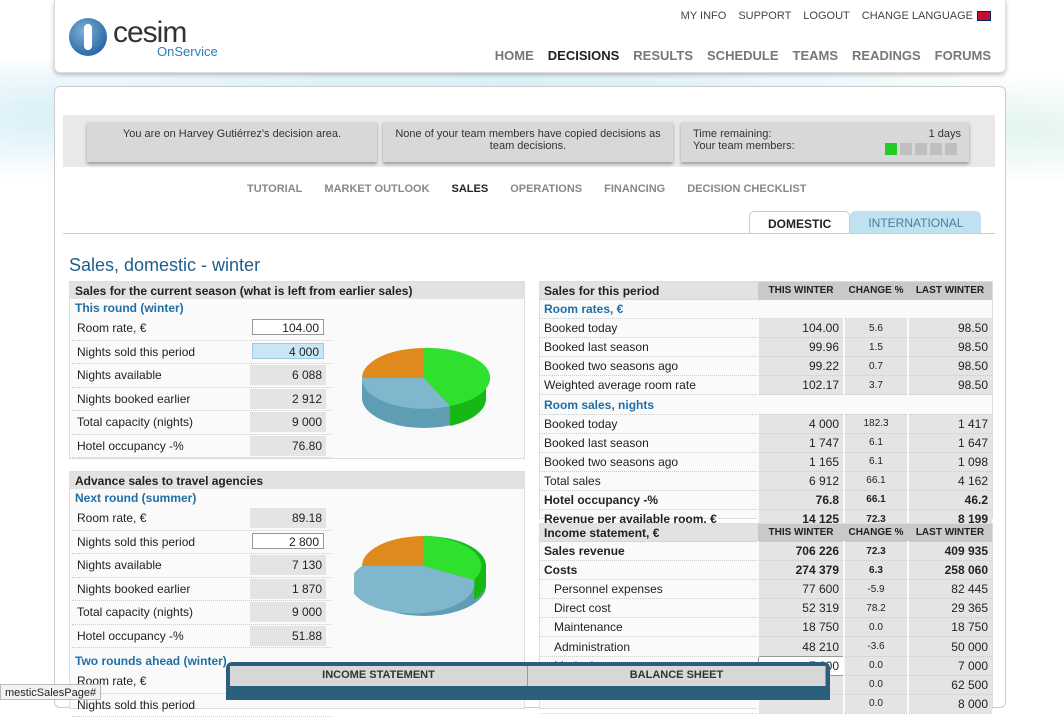 The width and height of the screenshot is (1064, 717). What do you see at coordinates (288, 541) in the screenshot?
I see `advance-nights-sold-input: 2 800` at bounding box center [288, 541].